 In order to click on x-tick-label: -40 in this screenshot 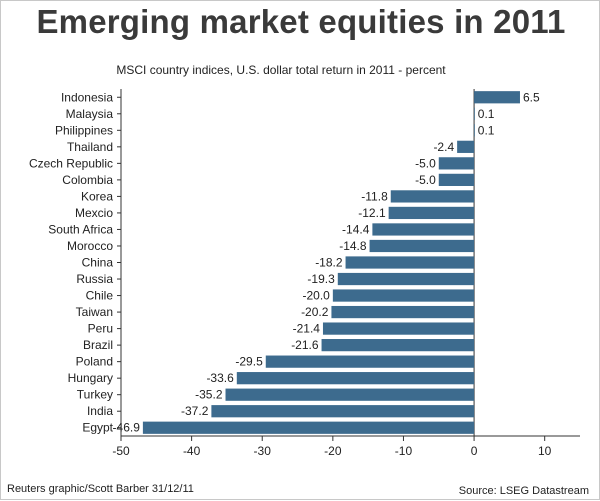, I will do `click(192, 451)`.